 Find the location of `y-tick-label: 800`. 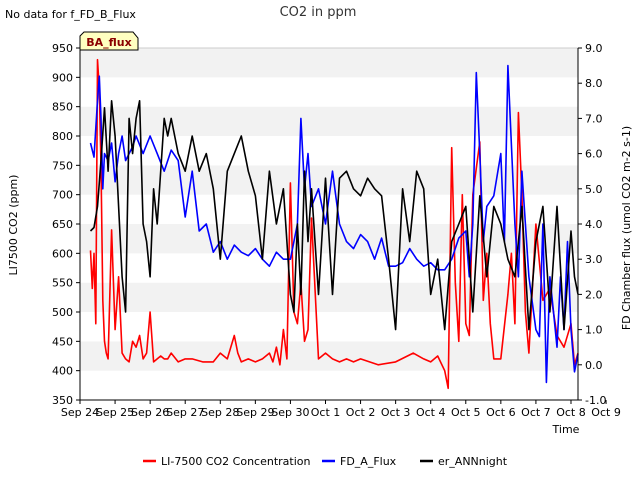

y-tick-label: 800 is located at coordinates (62, 136).